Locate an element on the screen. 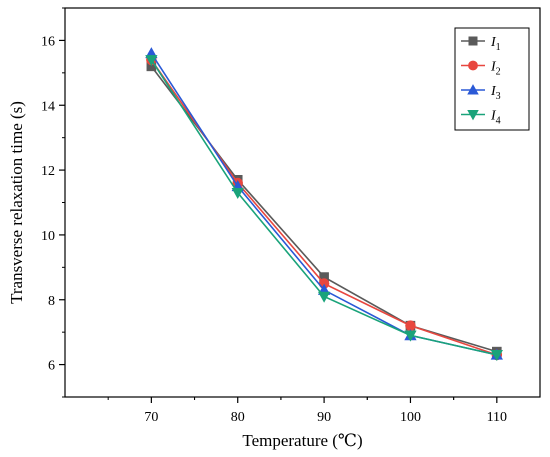 This screenshot has height=457, width=550. y-tick-label: 14 is located at coordinates (48, 106).